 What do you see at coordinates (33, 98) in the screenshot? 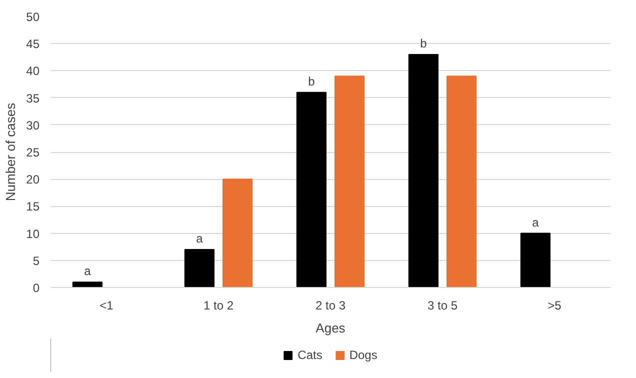
I see `y-tick-label: 35` at bounding box center [33, 98].